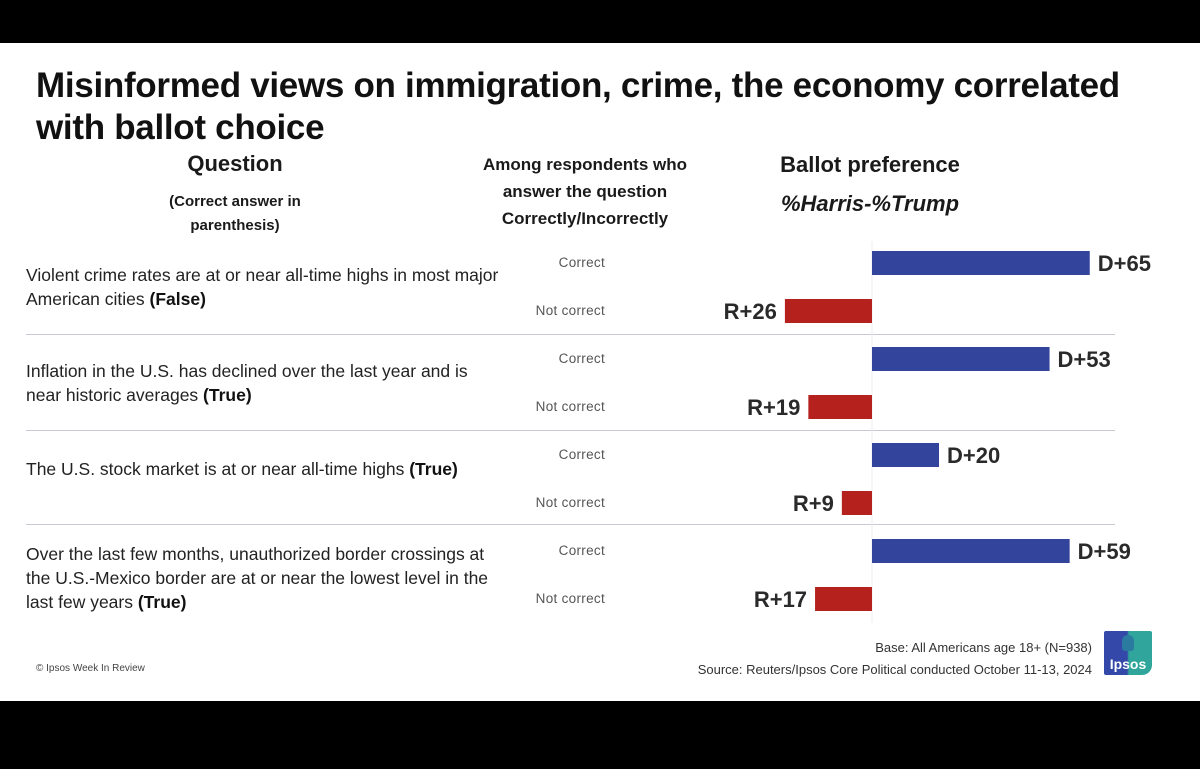  I want to click on base-note: Base: All Americans age 18+ (N=938), so click(983, 647).